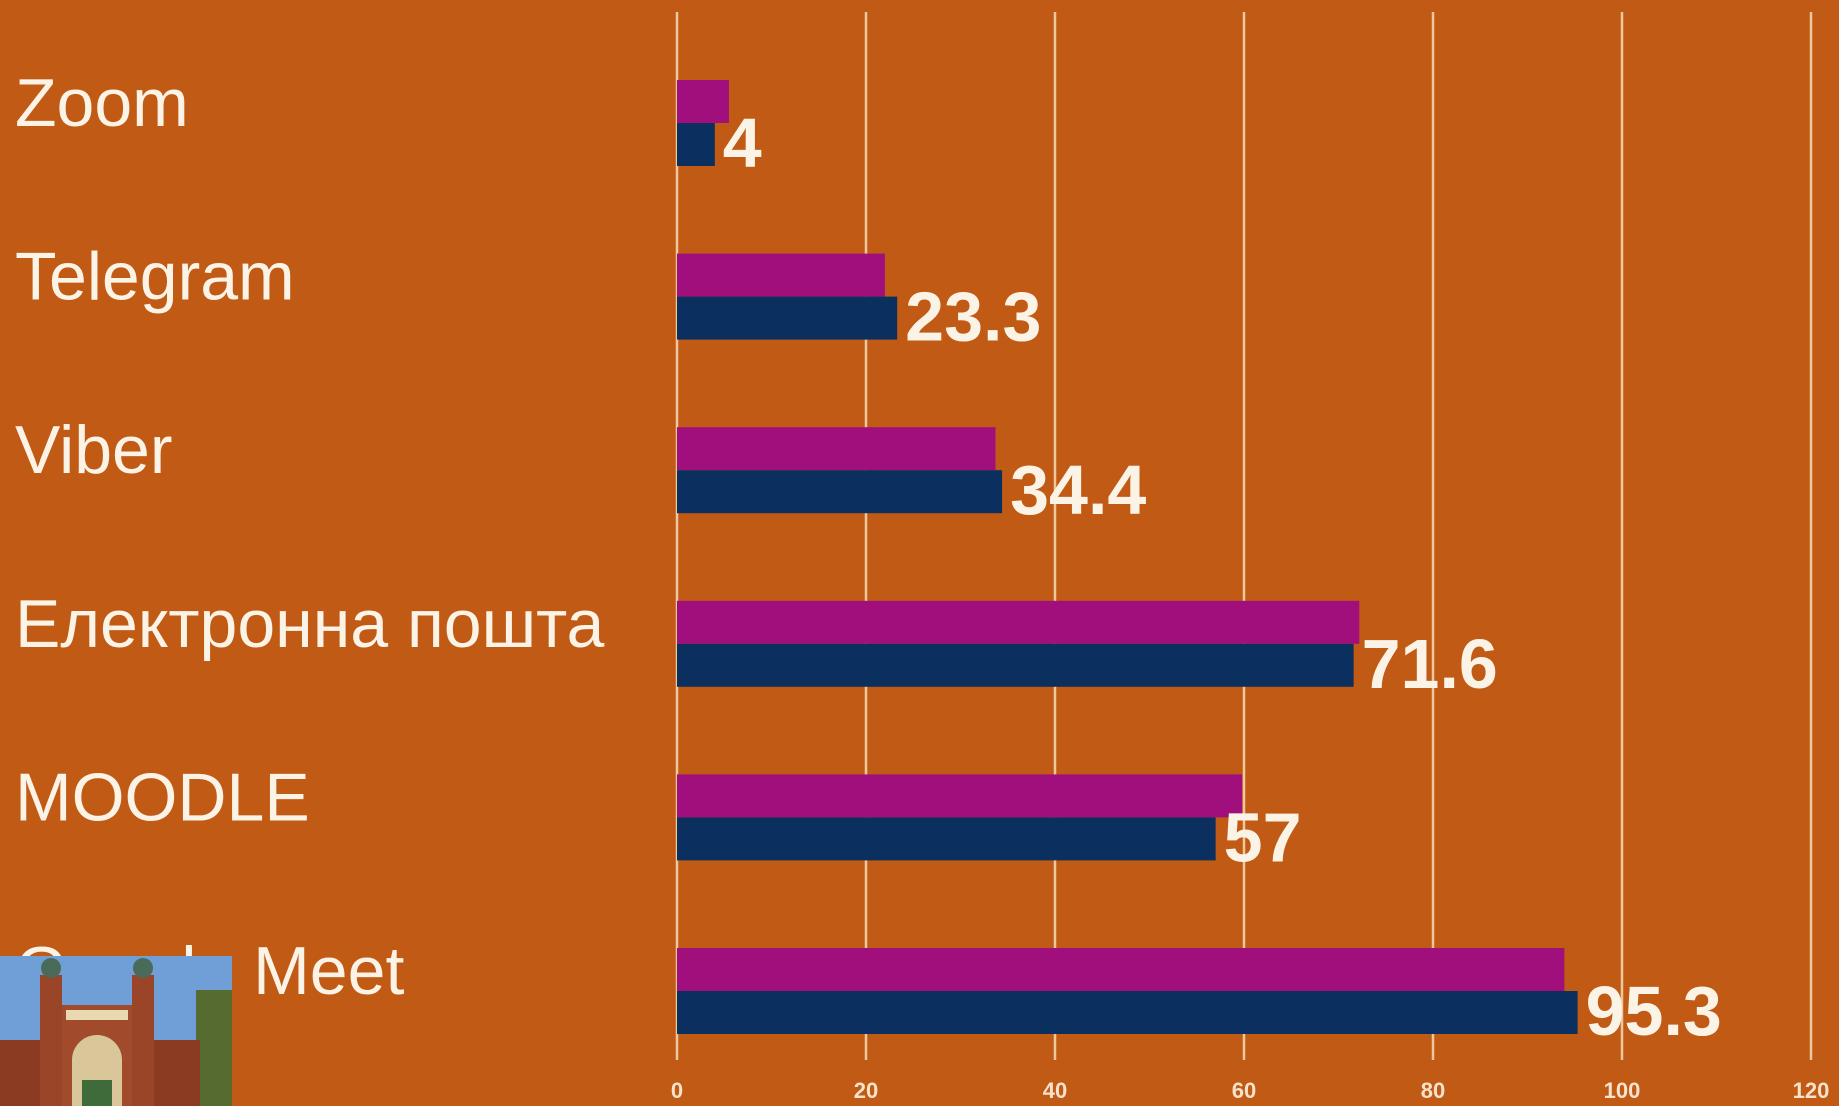  I want to click on value-label: 23.3, so click(973, 317).